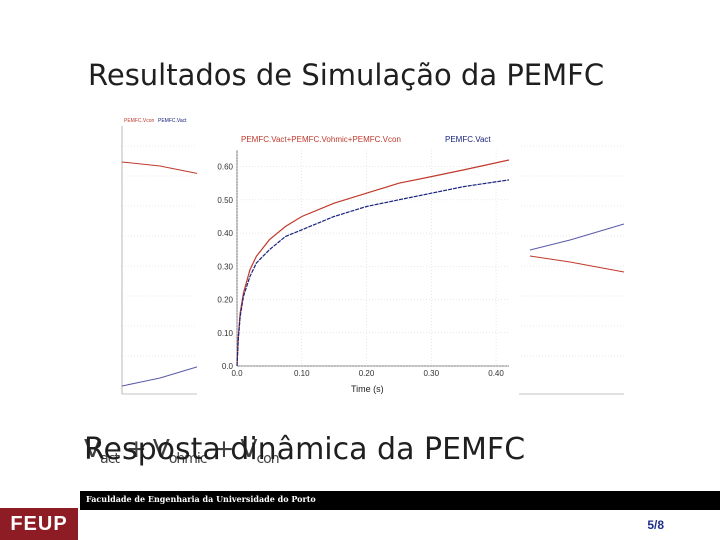  Describe the element at coordinates (346, 75) in the screenshot. I see `slide-title: Resultados de Simulação da PEMFC` at that location.